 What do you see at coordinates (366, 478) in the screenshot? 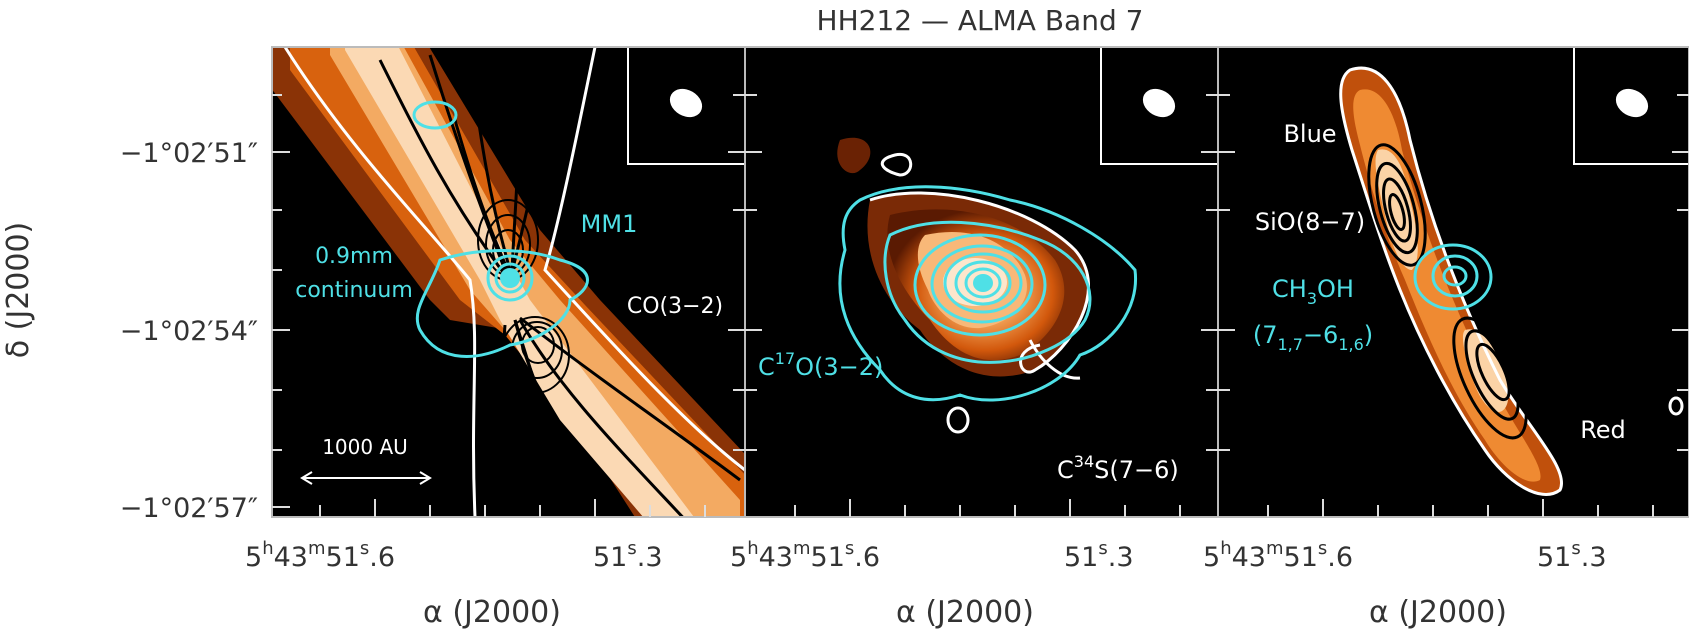
I see `scalebar` at bounding box center [366, 478].